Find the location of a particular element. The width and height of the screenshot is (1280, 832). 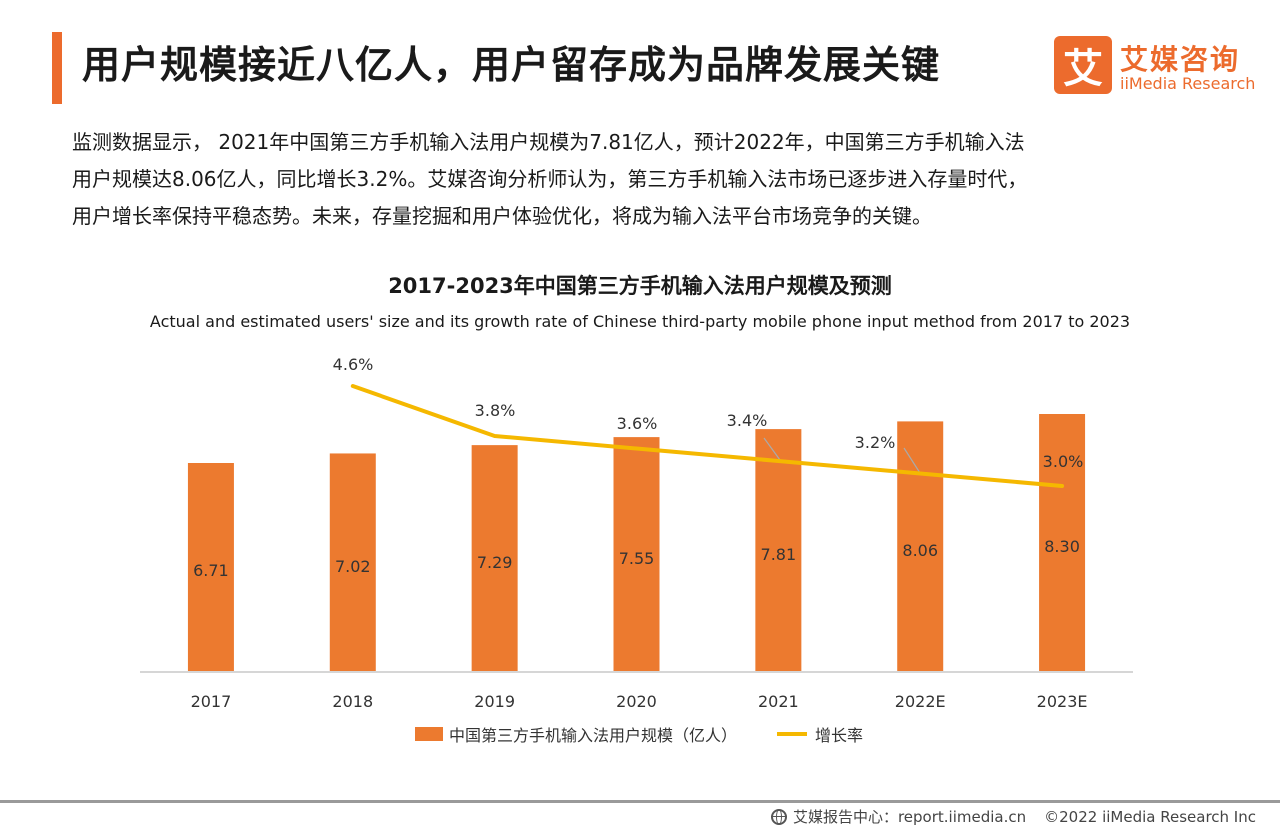

growth-label-2023E: 3.0% is located at coordinates (1063, 461).